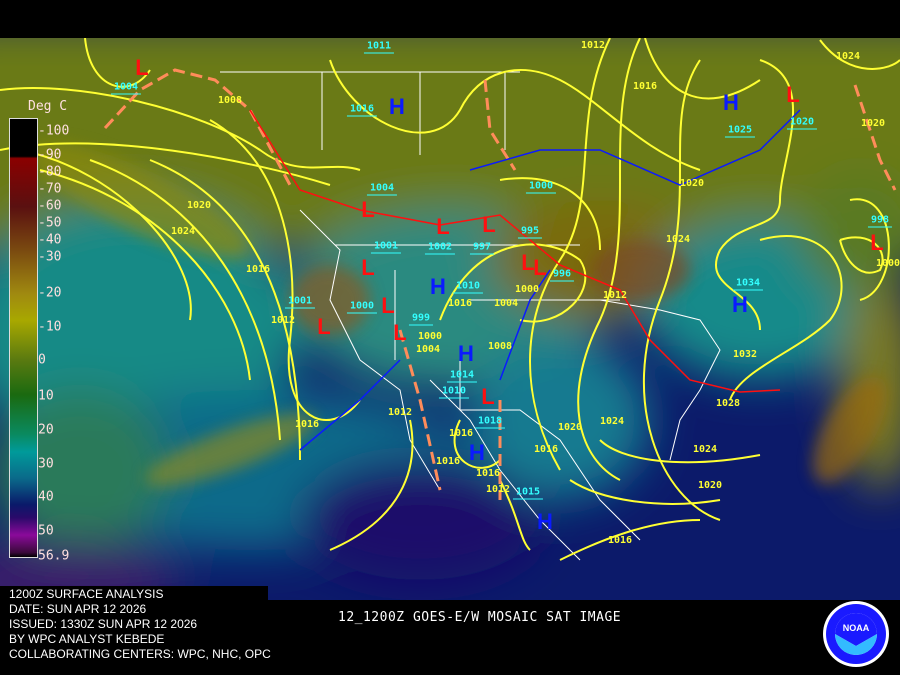  Describe the element at coordinates (802, 123) in the screenshot. I see `center-pressure-label: 1020` at that location.